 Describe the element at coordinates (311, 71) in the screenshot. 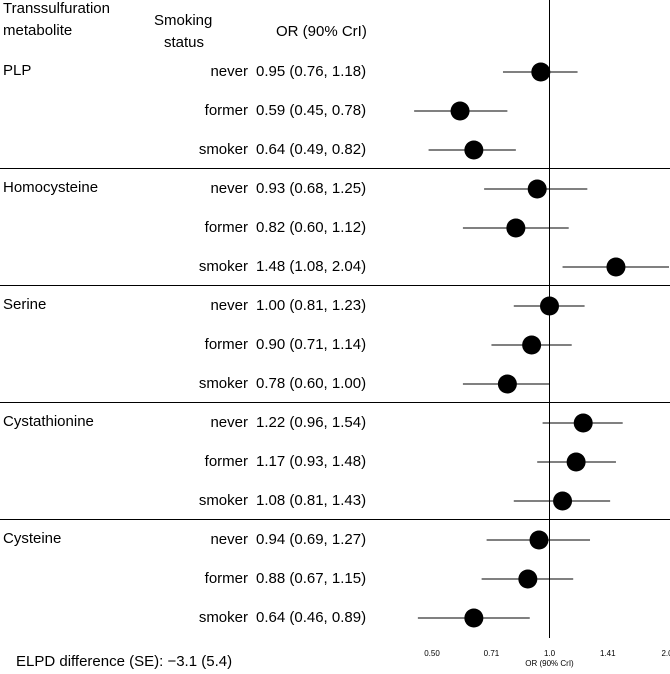

I see `or-ci-label: 0.95 (0.76, 1.18)` at that location.